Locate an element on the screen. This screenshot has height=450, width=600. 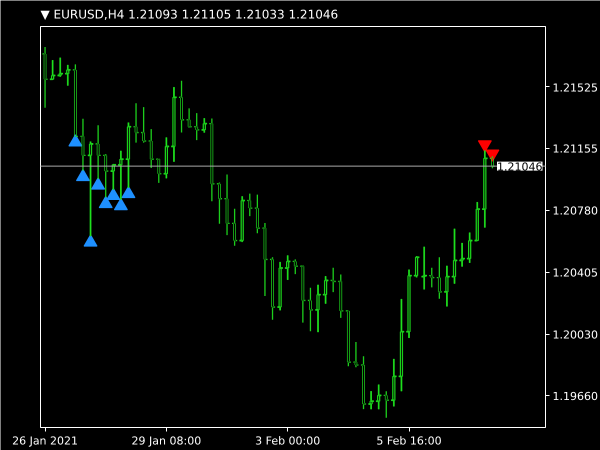
x-tick-label: 29 Jan 08:00 is located at coordinates (167, 441).